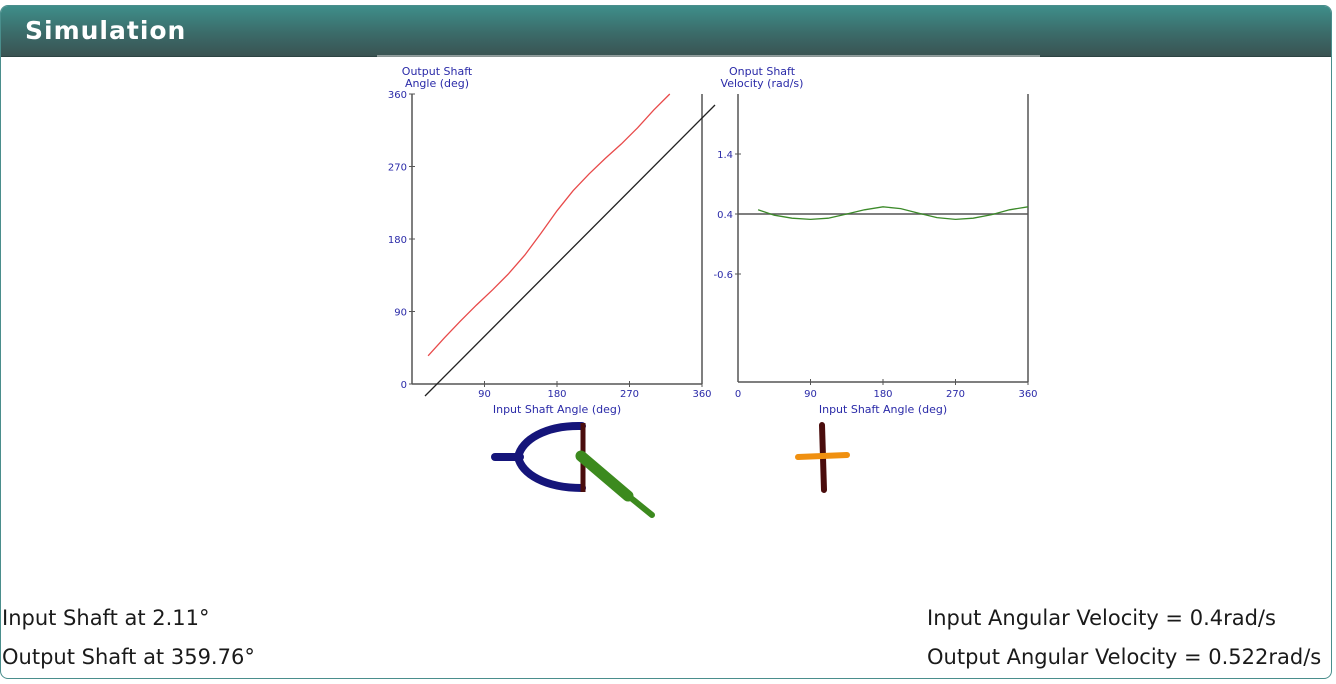  I want to click on y-tick-label: -0.6, so click(723, 275).